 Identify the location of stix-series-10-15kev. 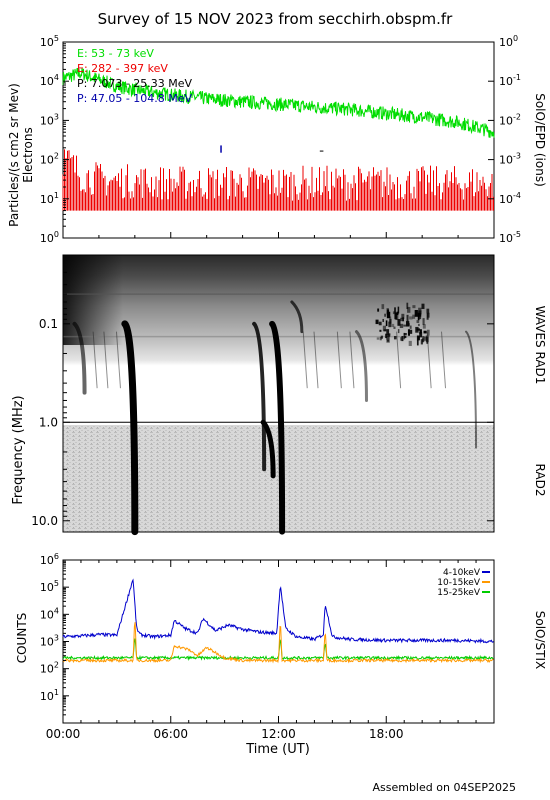
(278, 643).